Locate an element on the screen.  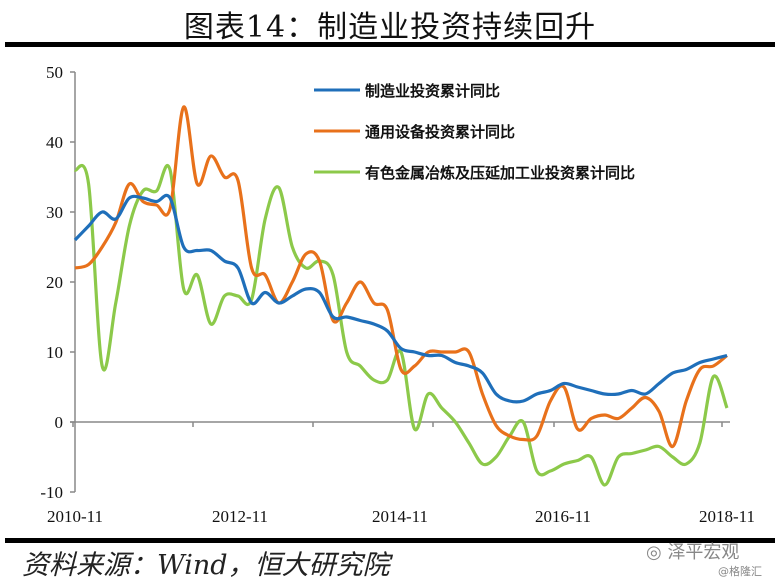
y-tick-label: -10 is located at coordinates (51, 492).